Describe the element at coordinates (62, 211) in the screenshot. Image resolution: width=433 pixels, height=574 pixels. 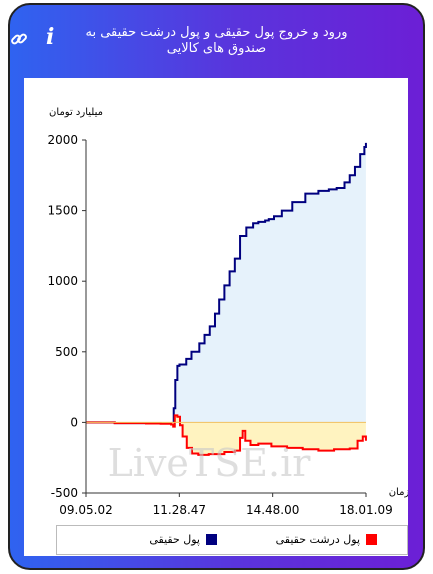
I see `y-tick-label-1: 1500` at that location.